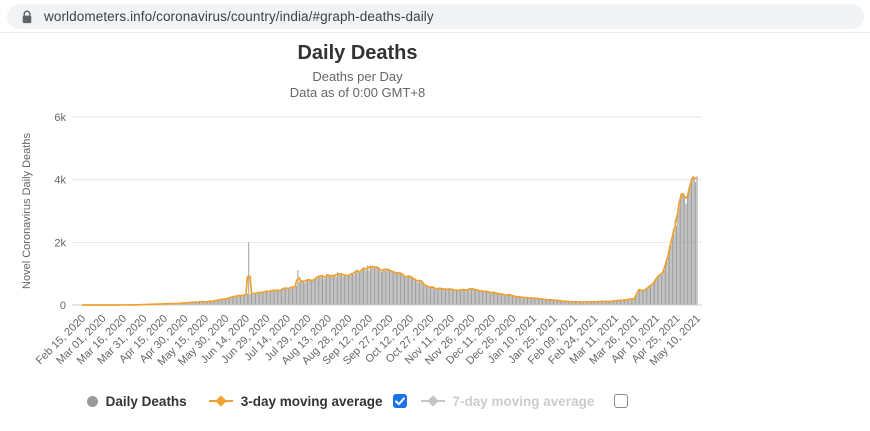 This screenshot has width=870, height=431. I want to click on 3day-average-checkbox, so click(399, 401).